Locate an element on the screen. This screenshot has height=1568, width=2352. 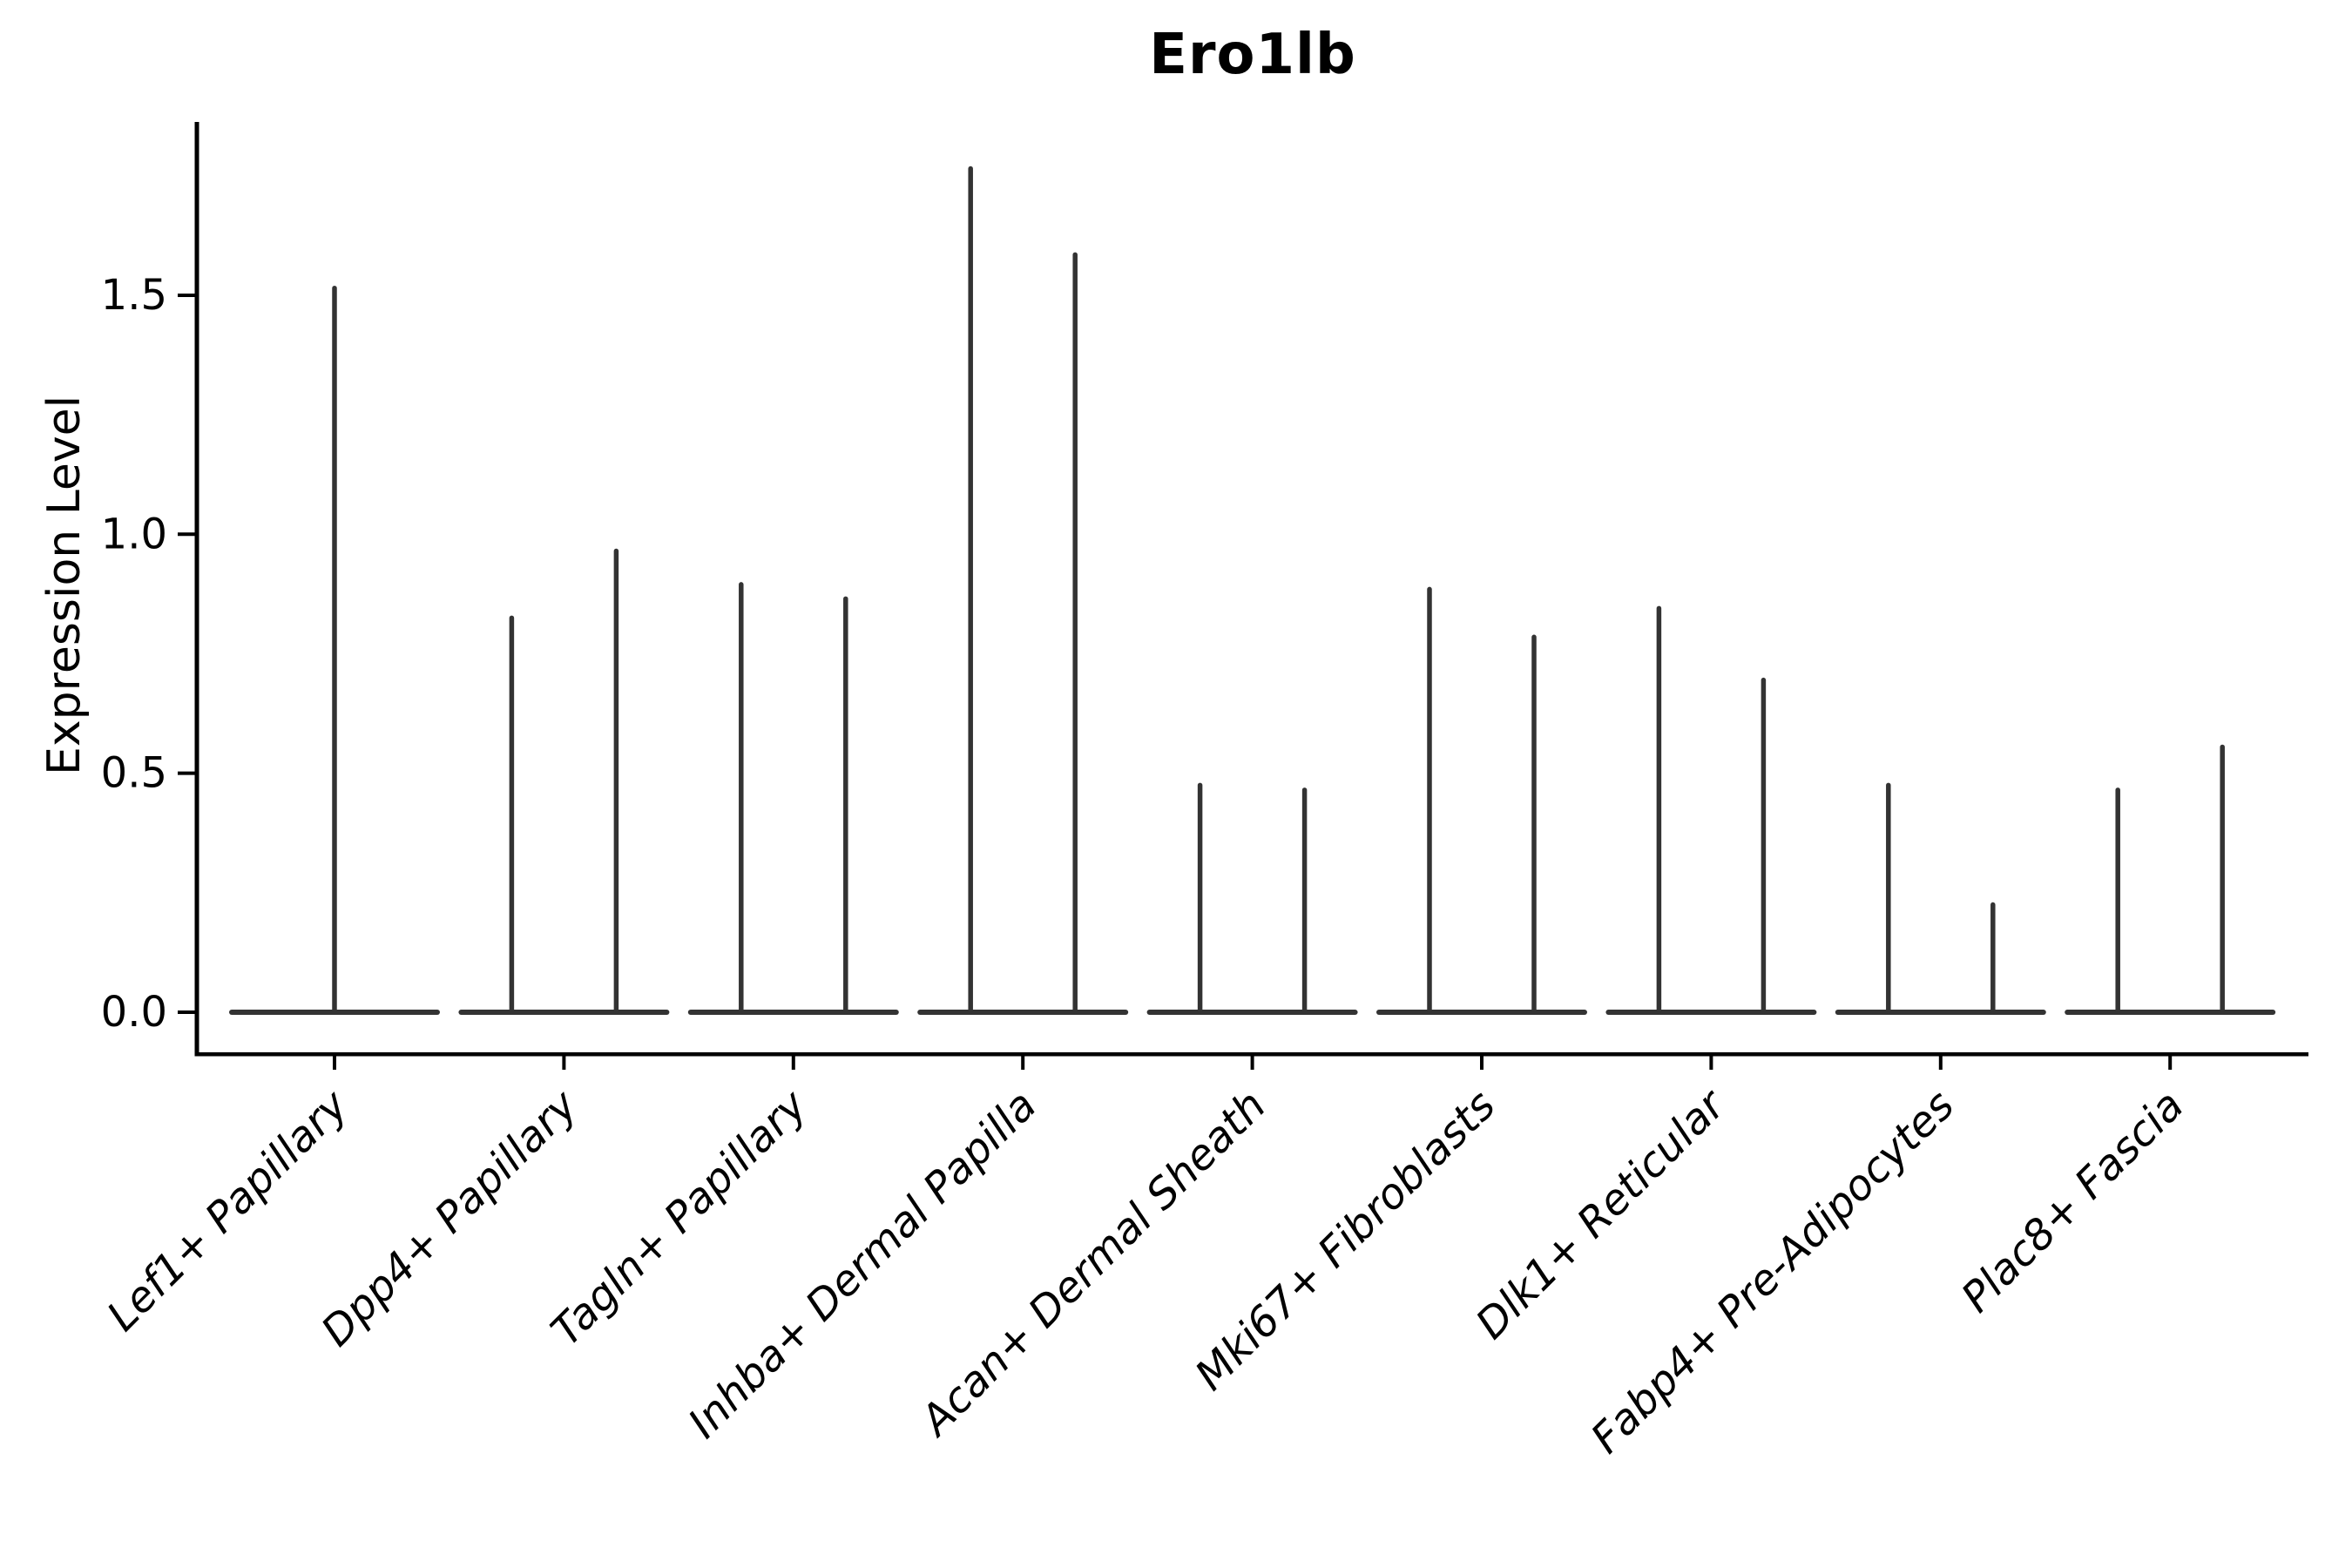
x-tick-label: Fabp4+ Pre-Adipocytes is located at coordinates (1773, 1272).